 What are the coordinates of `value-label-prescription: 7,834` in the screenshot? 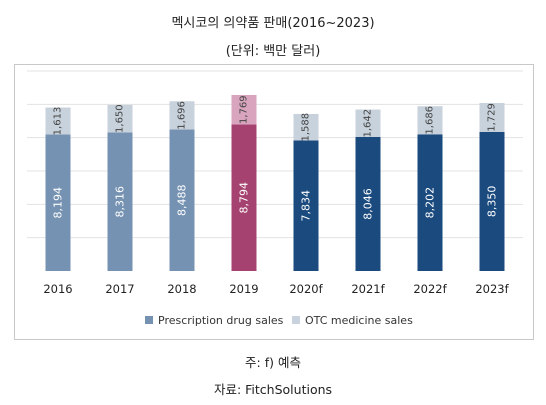 It's located at (306, 206).